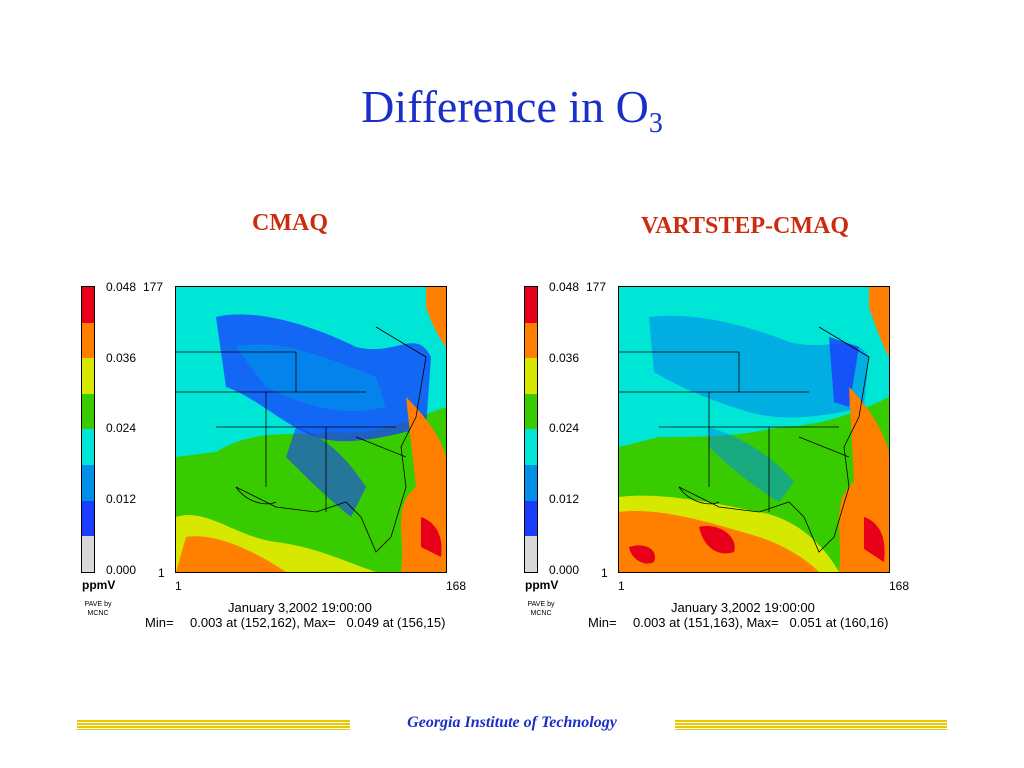 This screenshot has height=768, width=1024. Describe the element at coordinates (811, 725) in the screenshot. I see `footer-rule-right` at that location.